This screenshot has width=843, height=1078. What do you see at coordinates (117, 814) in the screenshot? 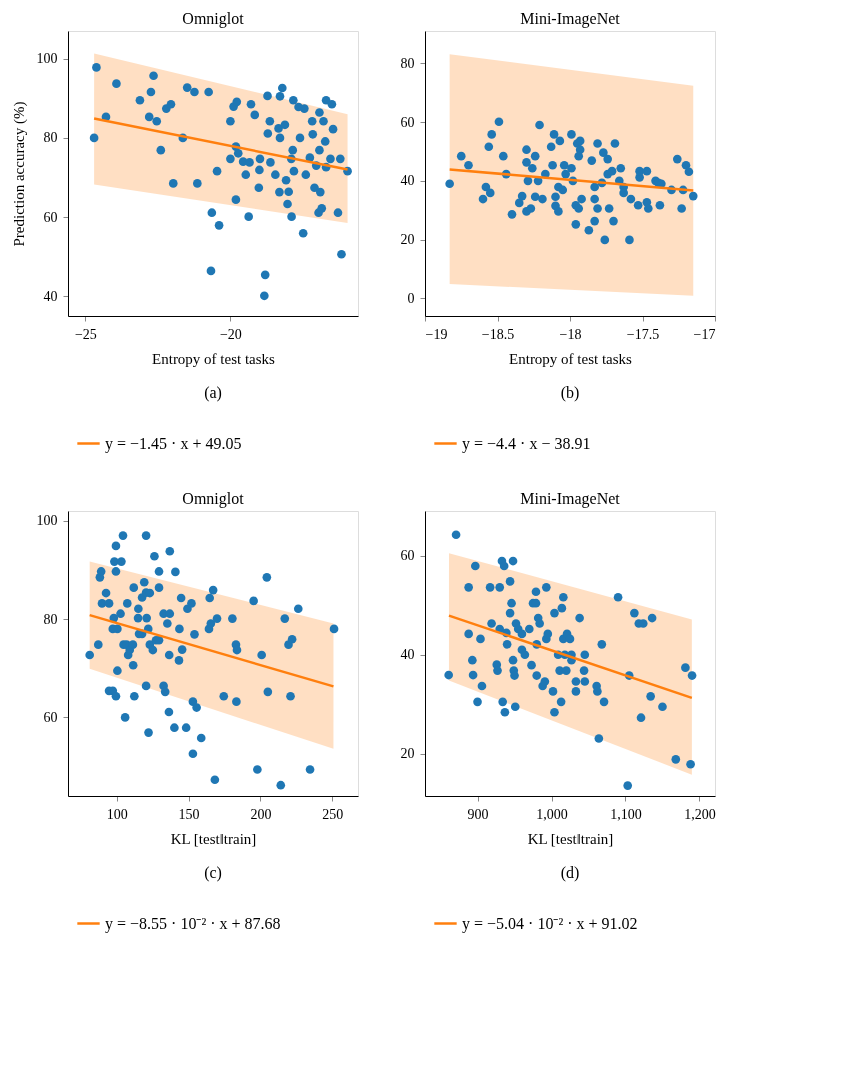
I see `x-tick-label: 100` at bounding box center [117, 814].